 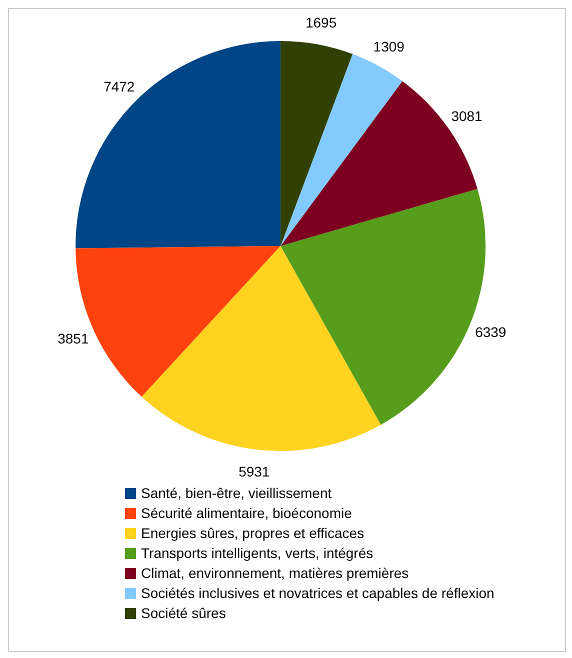 I want to click on legend-label: Sociétés inclusives et novatrices et capables de réflexion, so click(x=317, y=593).